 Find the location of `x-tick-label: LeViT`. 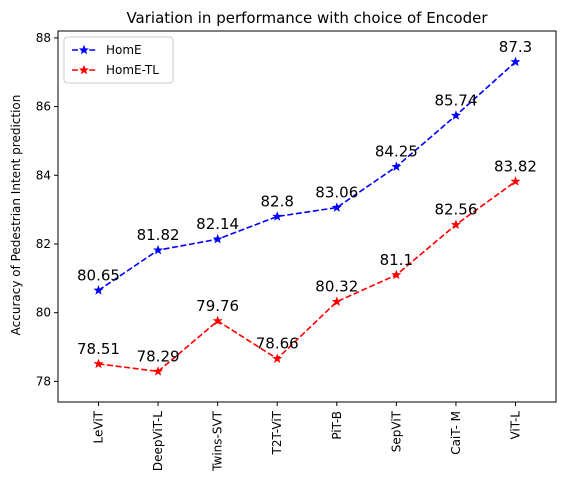

x-tick-label: LeViT is located at coordinates (99, 426).